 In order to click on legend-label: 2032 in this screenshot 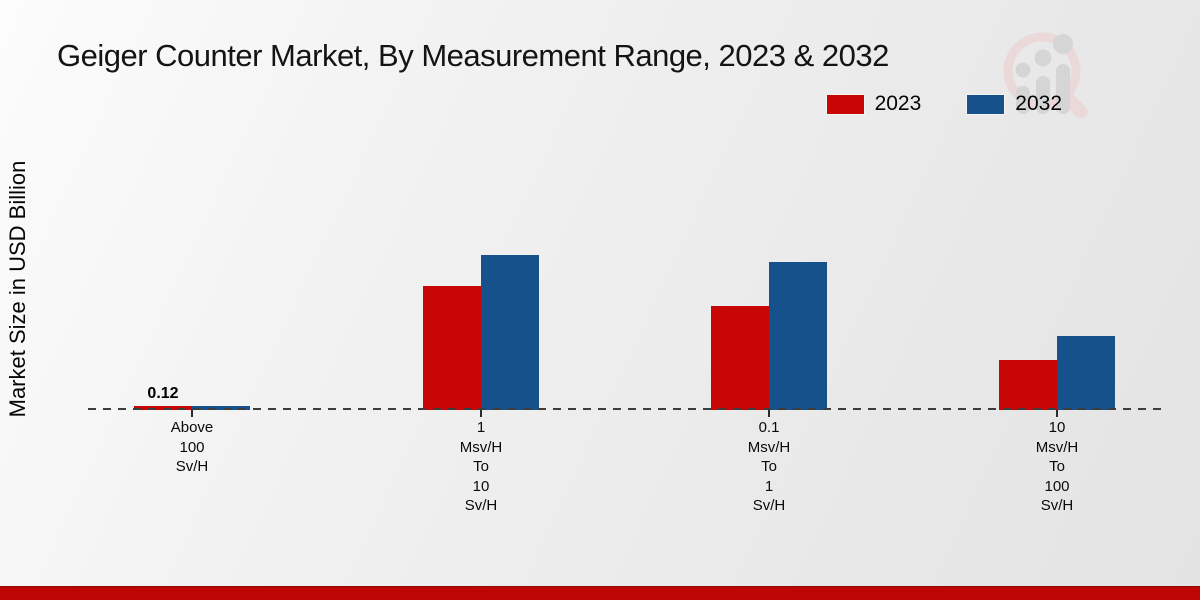, I will do `click(1038, 103)`.